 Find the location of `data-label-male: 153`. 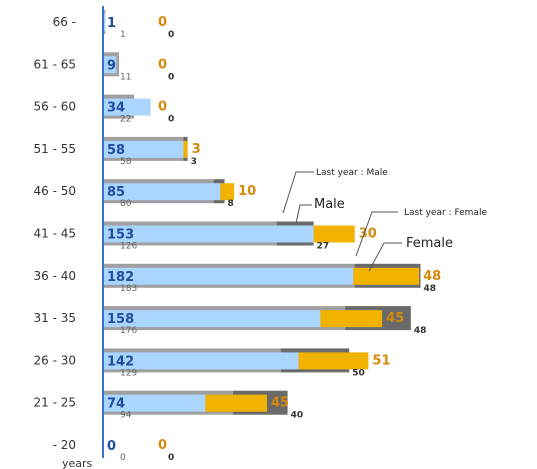

data-label-male: 153 is located at coordinates (120, 235).